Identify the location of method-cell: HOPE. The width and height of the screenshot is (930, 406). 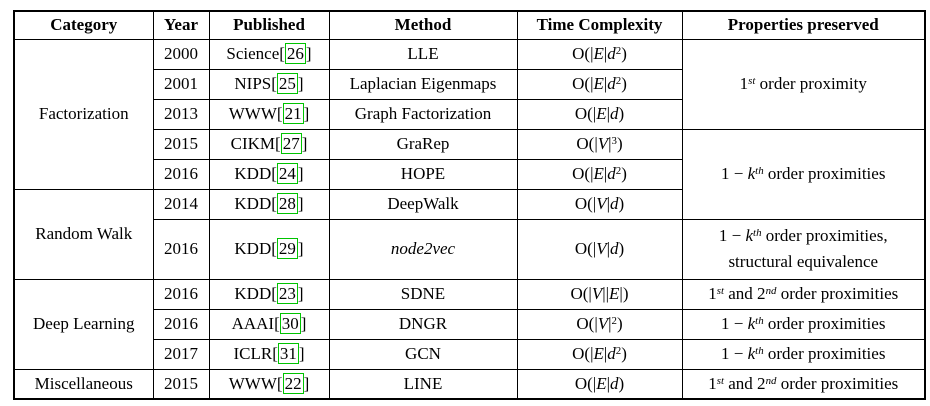
(423, 174).